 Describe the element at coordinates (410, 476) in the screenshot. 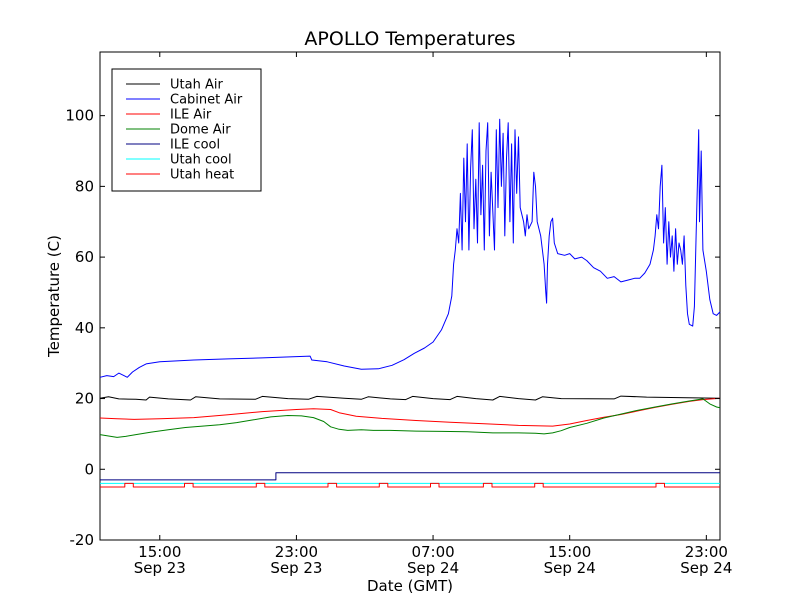

I see `series-line-ile-cool` at that location.